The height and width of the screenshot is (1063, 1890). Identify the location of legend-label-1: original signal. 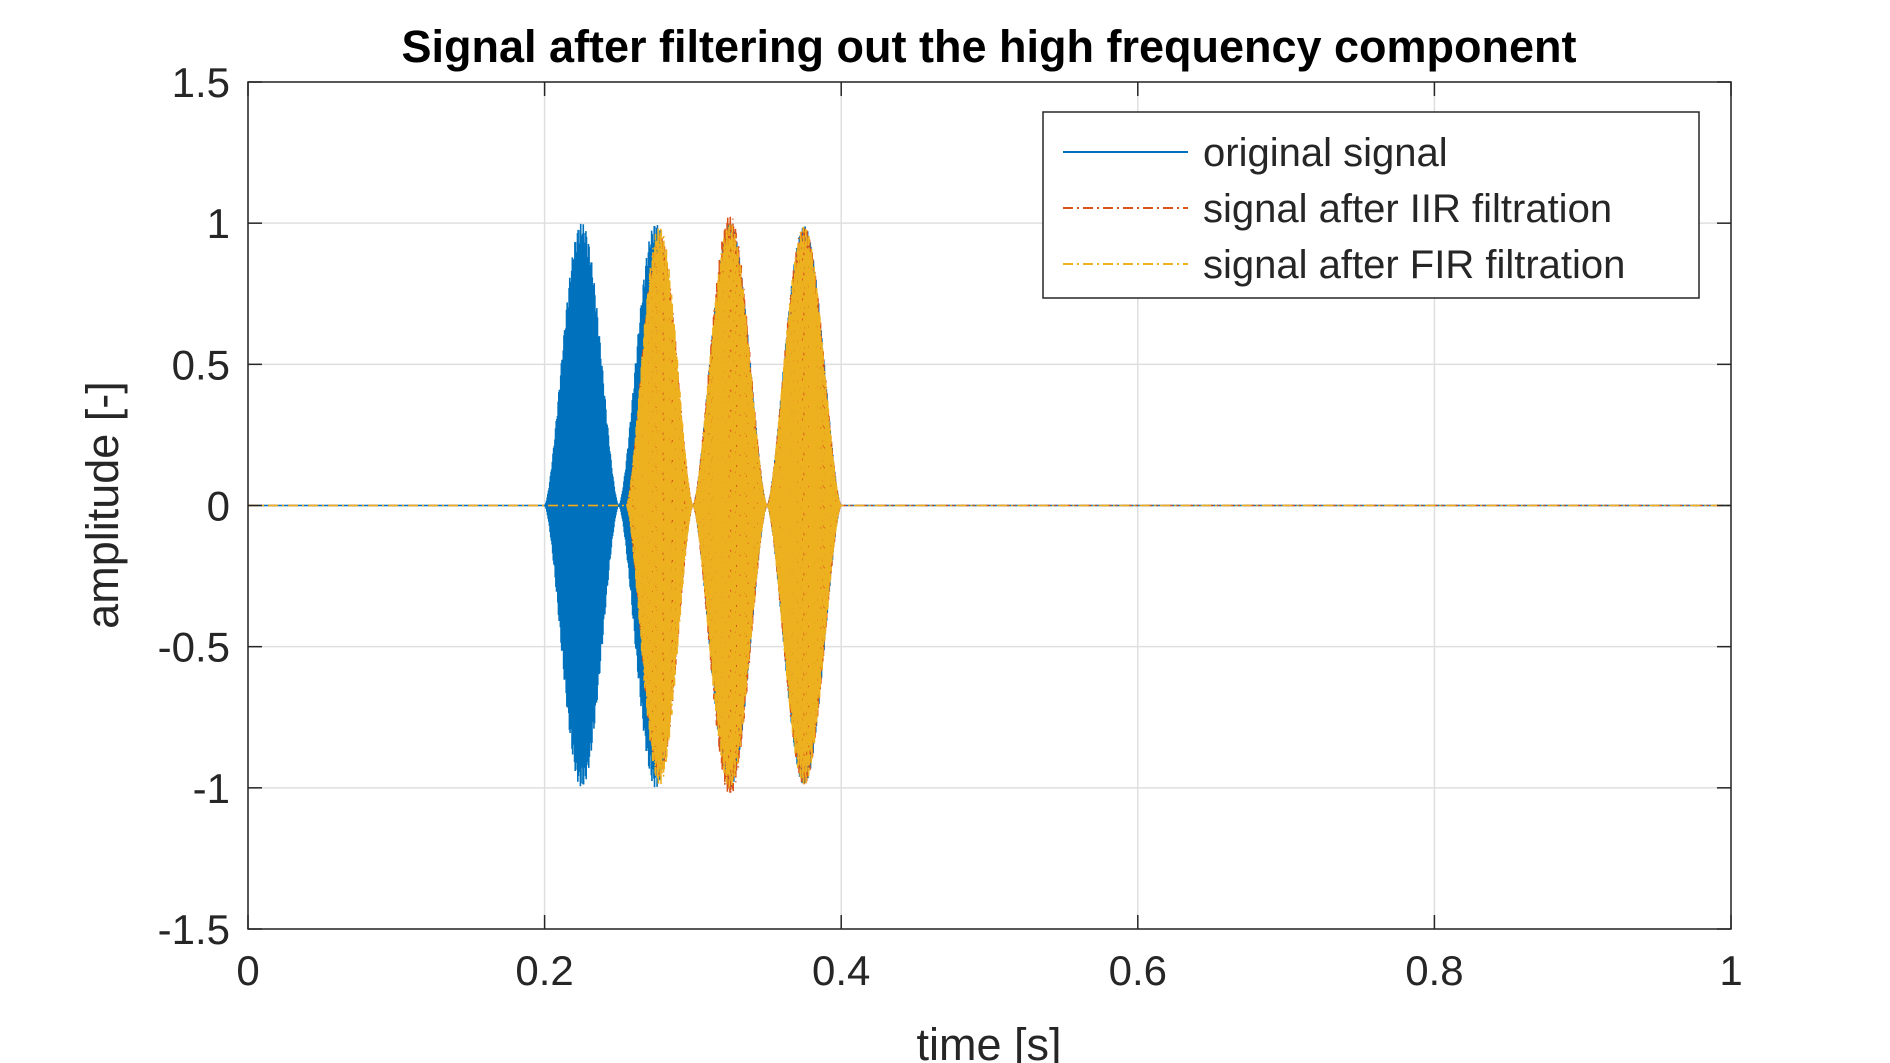
(1325, 153).